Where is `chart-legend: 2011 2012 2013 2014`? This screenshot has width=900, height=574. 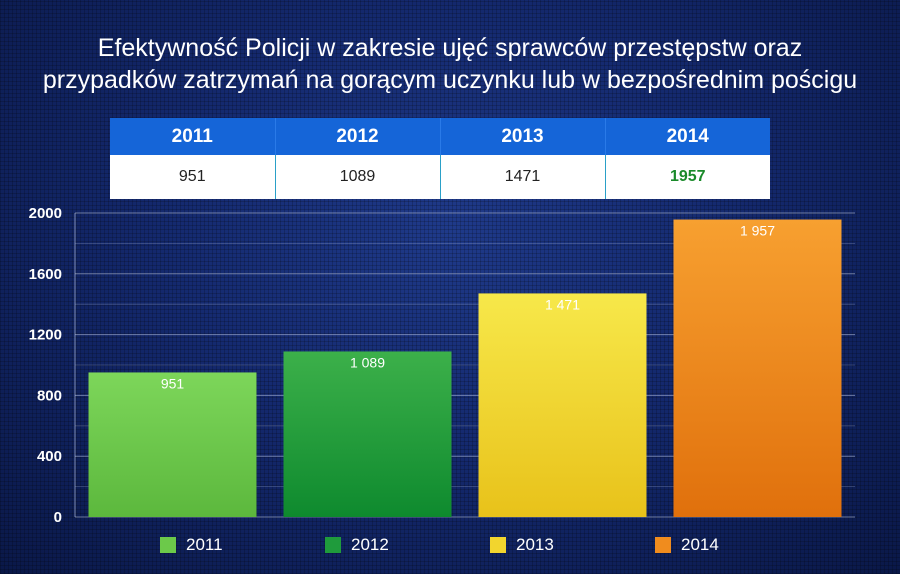 chart-legend: 2011 2012 2013 2014 is located at coordinates (450, 546).